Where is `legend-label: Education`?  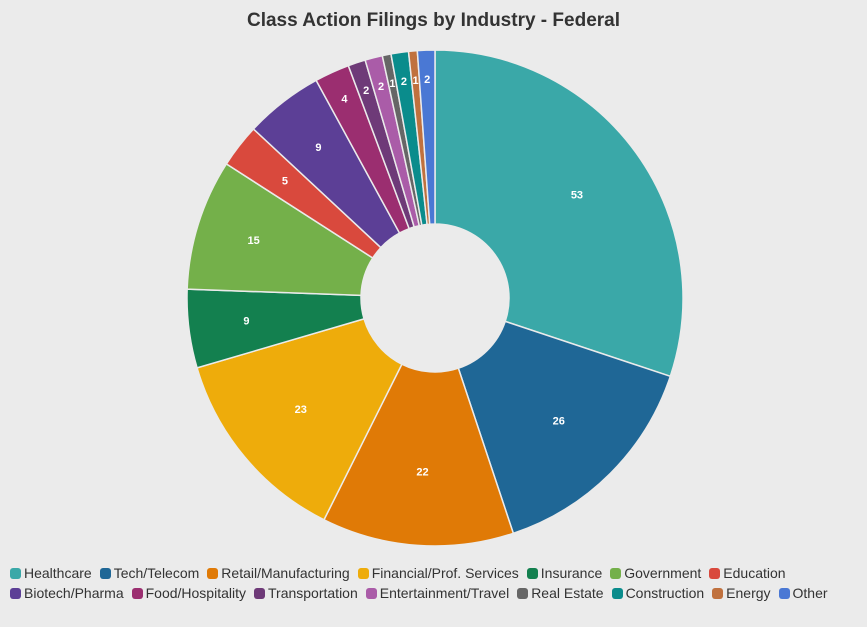
legend-label: Education is located at coordinates (754, 573).